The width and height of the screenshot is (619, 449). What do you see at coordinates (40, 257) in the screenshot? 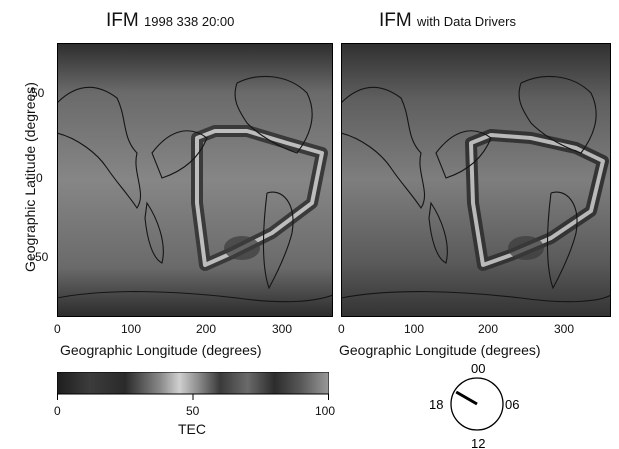
I see `y-tick-label: -50` at bounding box center [40, 257].